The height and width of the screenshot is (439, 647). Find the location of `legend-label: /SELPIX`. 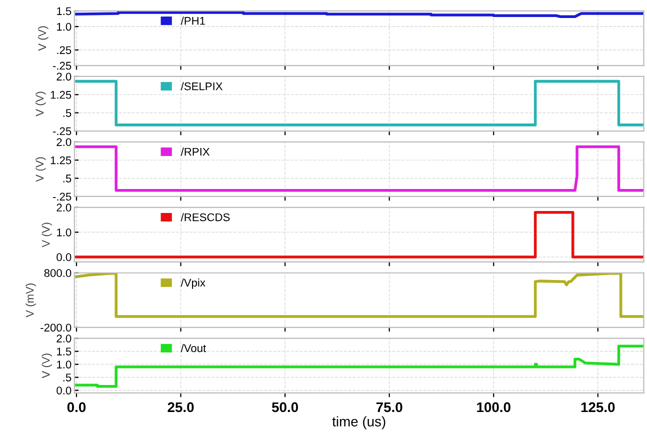

legend-label: /SELPIX is located at coordinates (201, 86).